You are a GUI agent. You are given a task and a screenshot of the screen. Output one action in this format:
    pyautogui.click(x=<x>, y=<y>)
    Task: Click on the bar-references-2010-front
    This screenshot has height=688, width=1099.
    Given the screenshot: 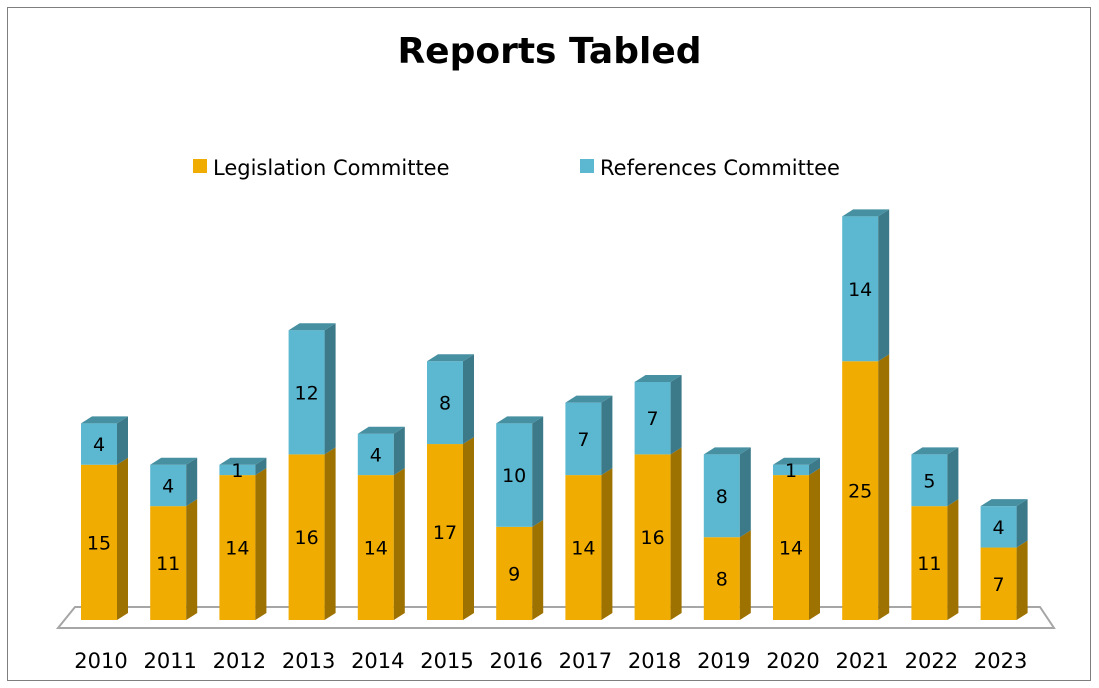 What is the action you would take?
    pyautogui.click(x=99, y=444)
    